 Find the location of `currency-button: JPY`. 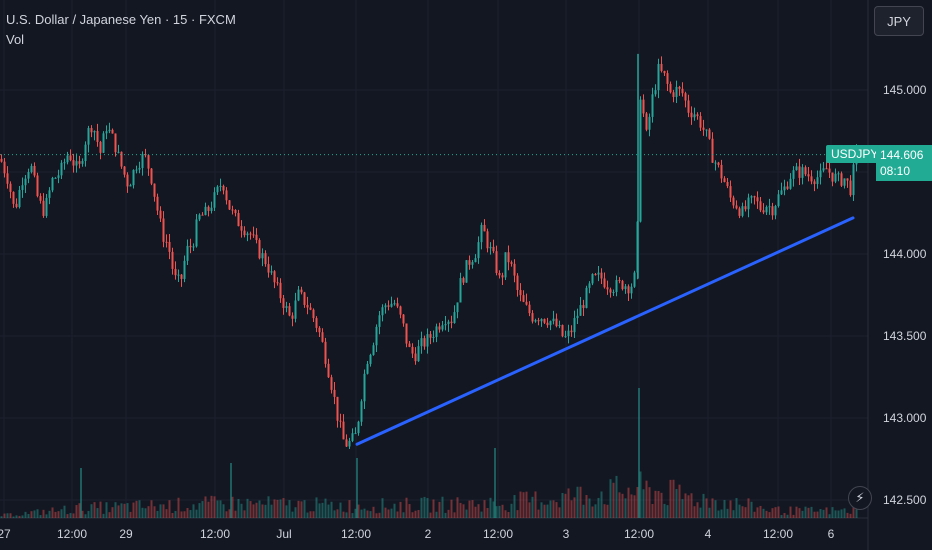

currency-button: JPY is located at coordinates (899, 21).